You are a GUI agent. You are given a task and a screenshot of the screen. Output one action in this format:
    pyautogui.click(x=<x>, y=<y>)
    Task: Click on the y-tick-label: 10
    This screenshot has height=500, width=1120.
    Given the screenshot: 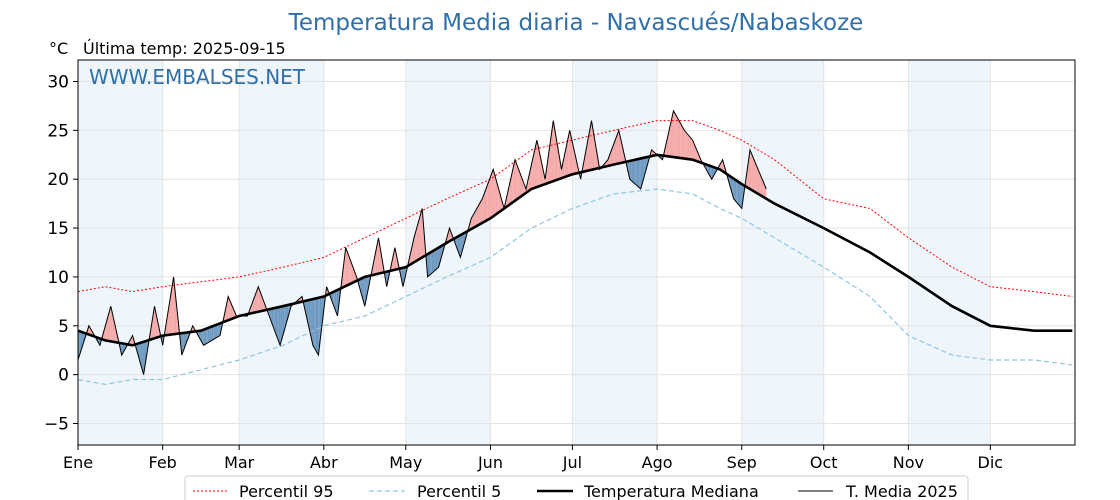 What is the action you would take?
    pyautogui.click(x=58, y=278)
    